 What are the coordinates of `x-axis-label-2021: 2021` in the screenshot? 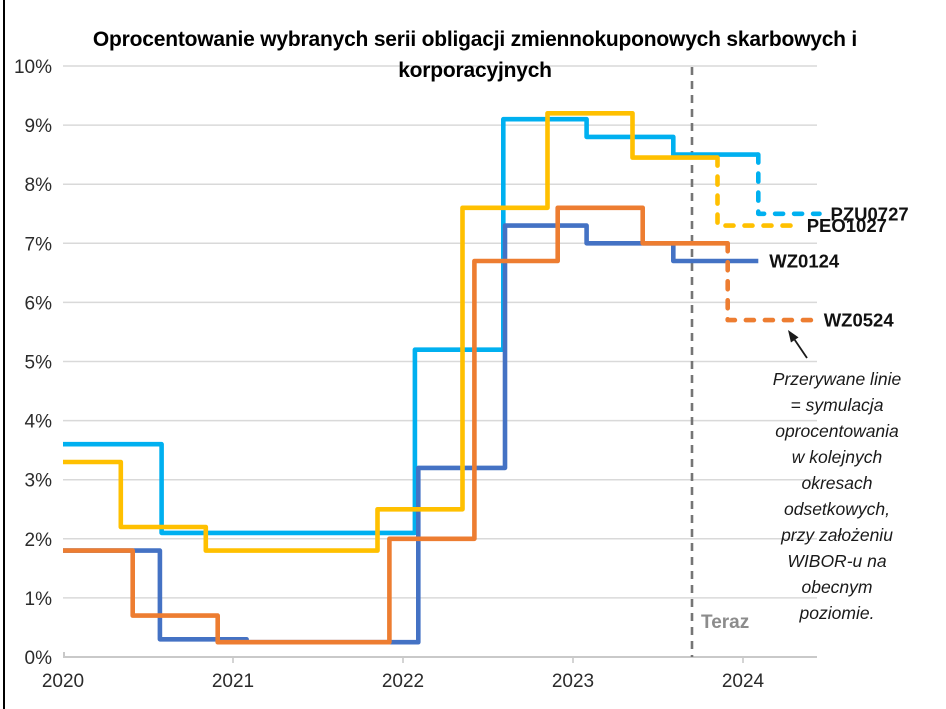 It's located at (233, 681).